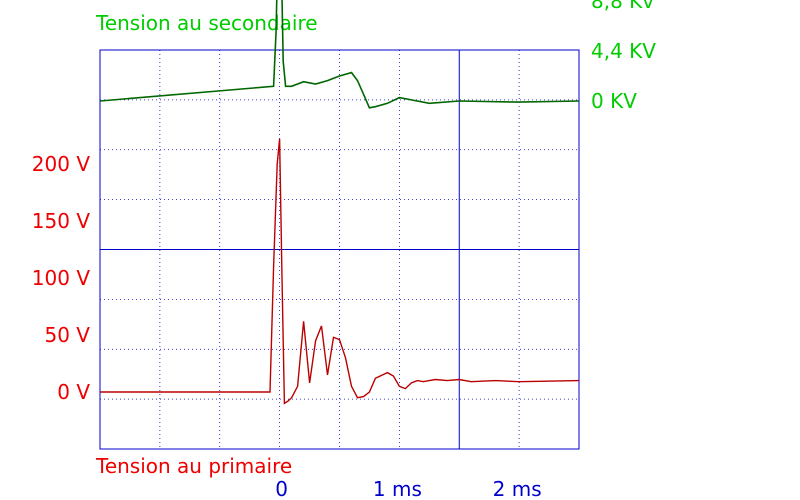 This screenshot has width=800, height=500. I want to click on x-axis-ticks: 0 1 ms 2 ms, so click(408, 488).